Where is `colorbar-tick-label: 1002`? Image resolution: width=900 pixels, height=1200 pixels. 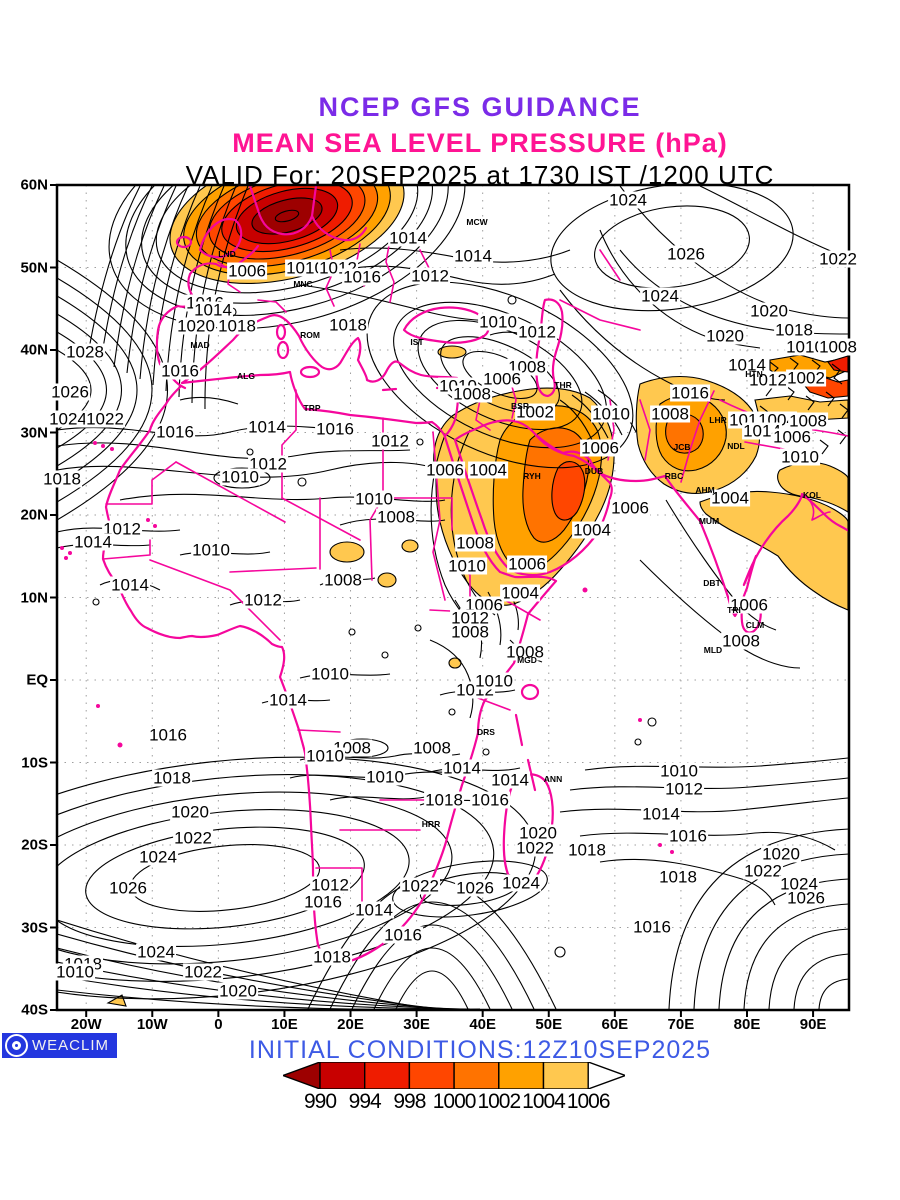 colorbar-tick-label: 1002 is located at coordinates (499, 1101).